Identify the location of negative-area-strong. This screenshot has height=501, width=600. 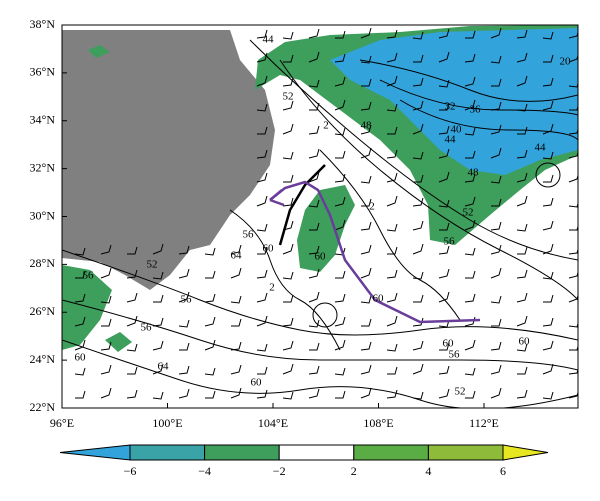
(454, 101).